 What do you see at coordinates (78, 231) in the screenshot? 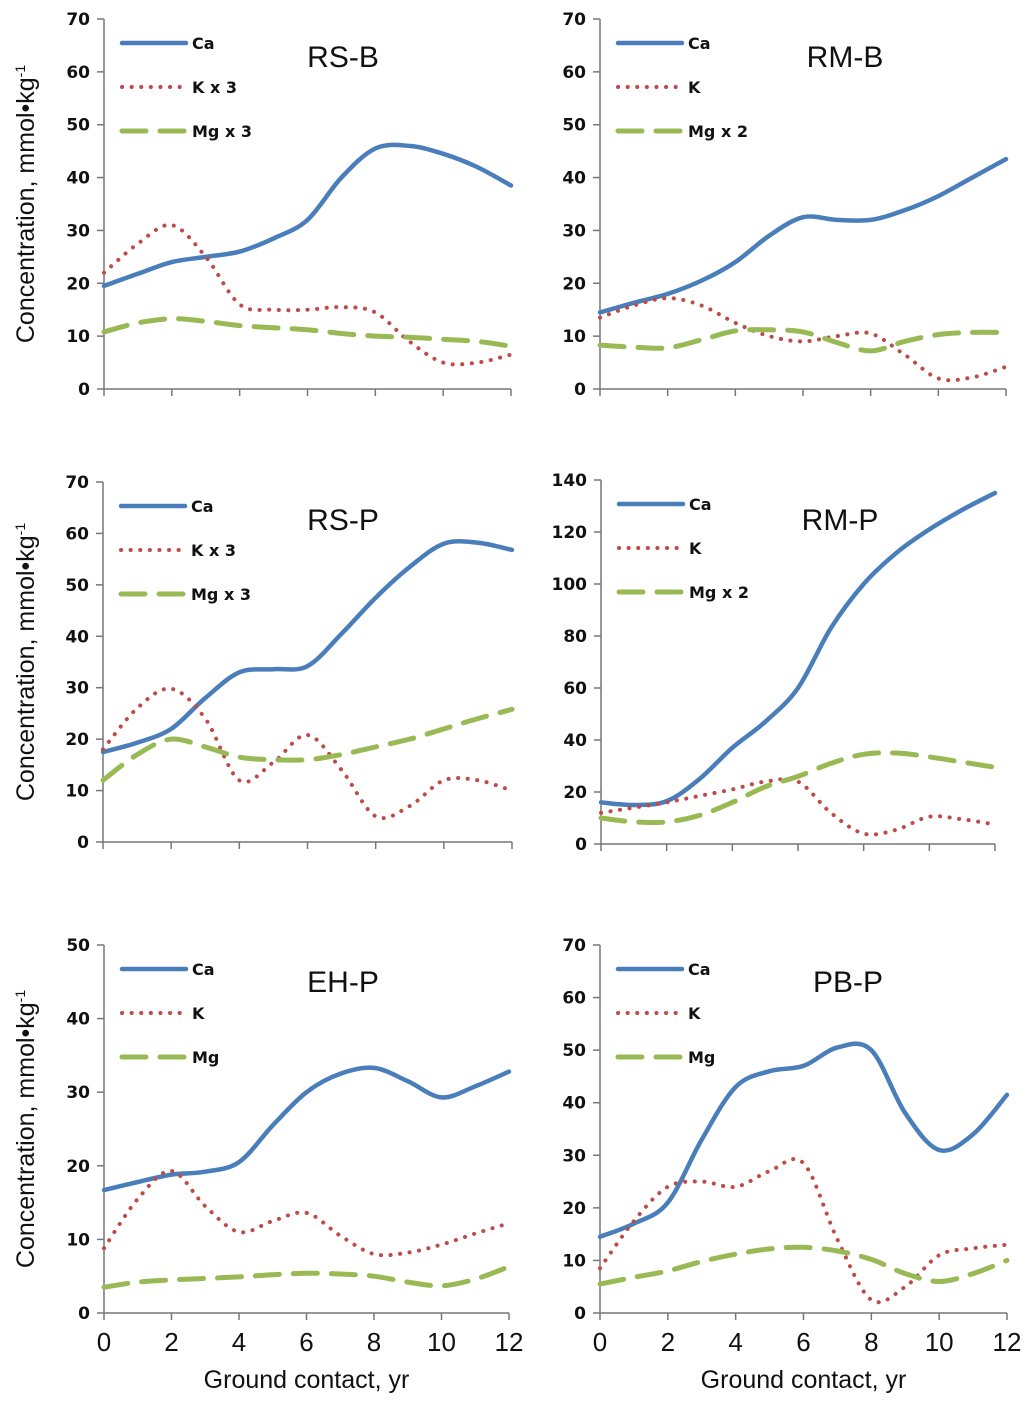
I see `panel-rs-b-y-tick-label: 30` at bounding box center [78, 231].